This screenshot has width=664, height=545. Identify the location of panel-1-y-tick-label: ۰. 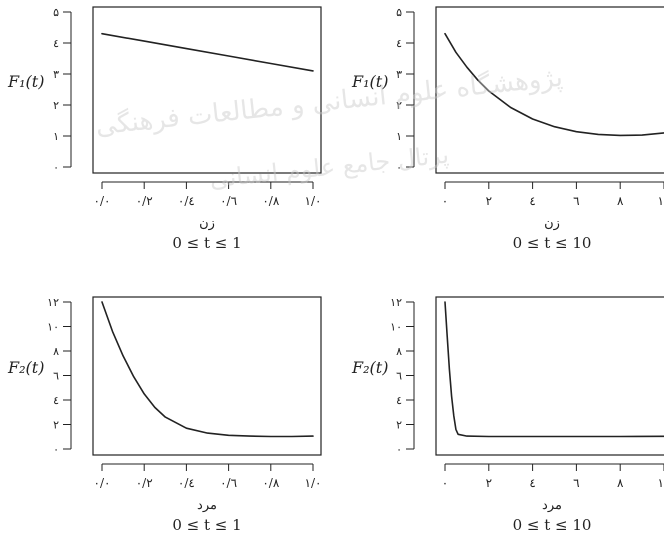
(56, 167).